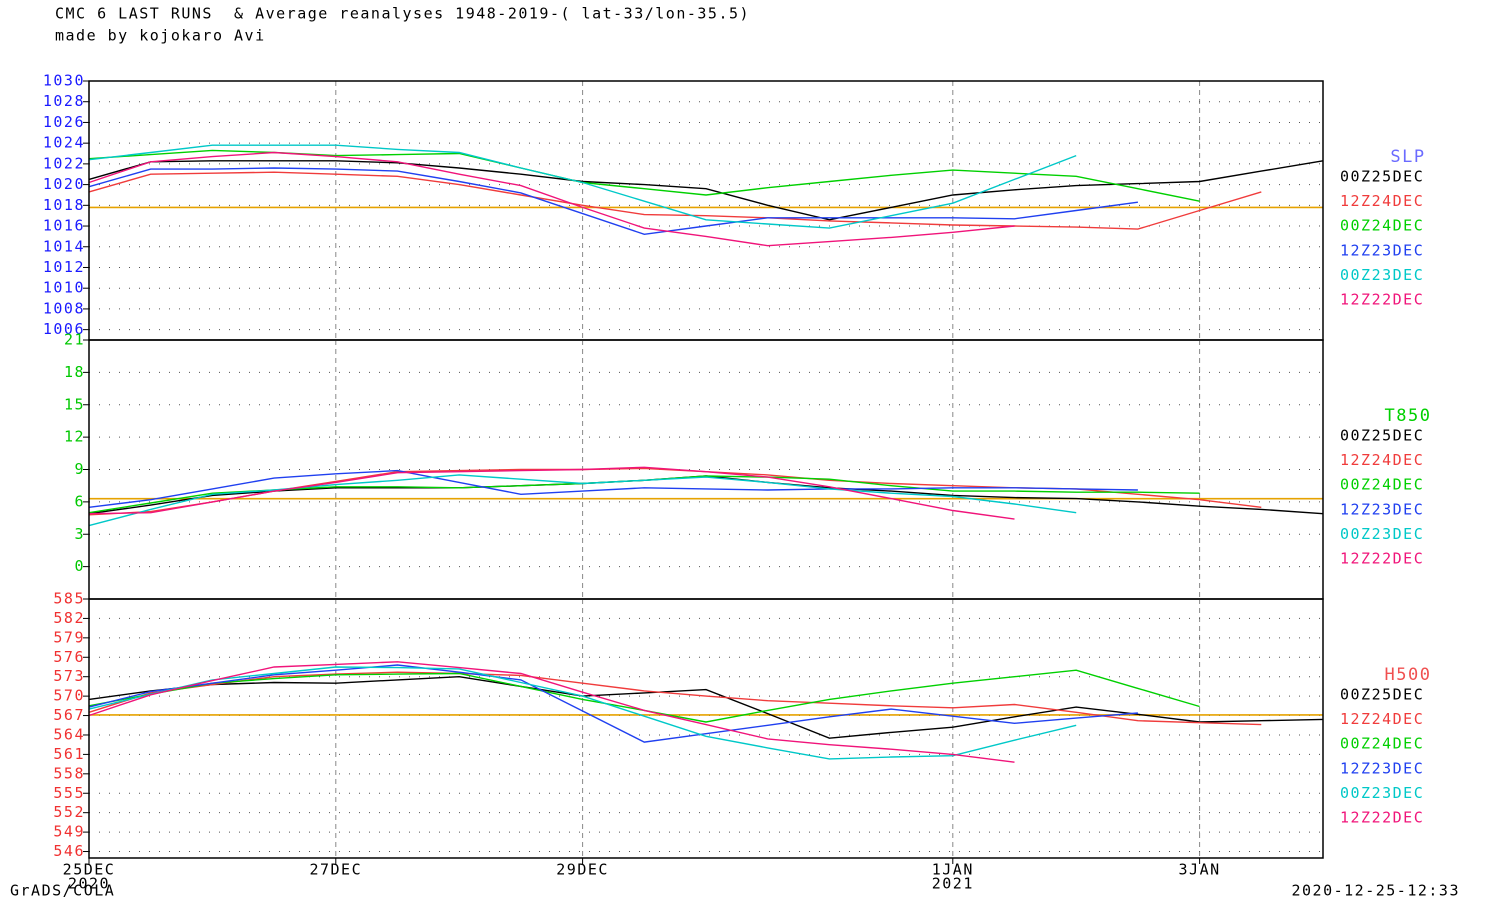 This screenshot has height=900, width=1500. I want to click on y-tick-label: 15, so click(74, 404).